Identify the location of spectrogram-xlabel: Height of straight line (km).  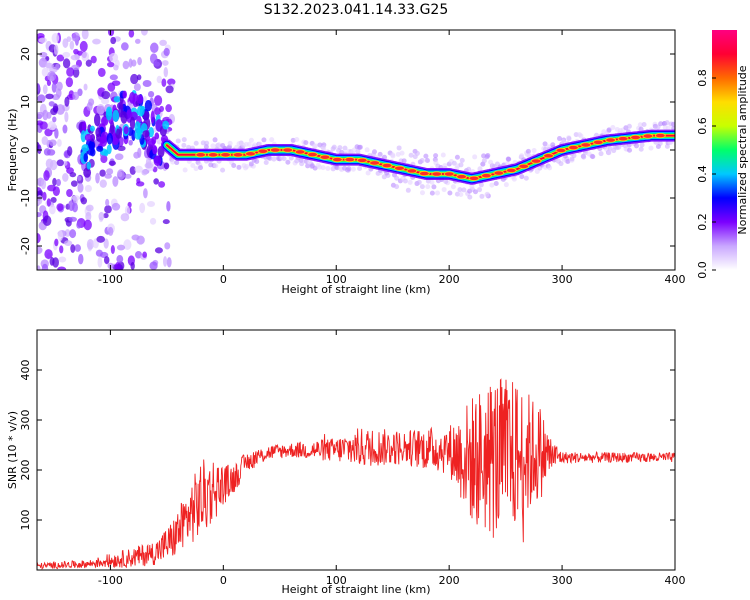
(355, 289).